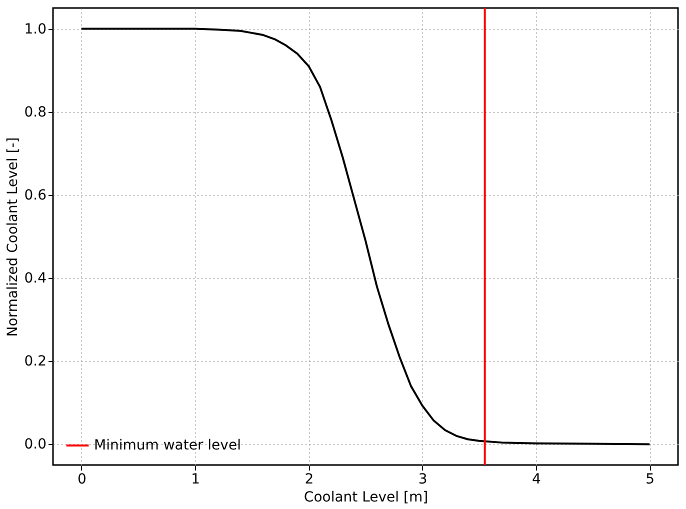 Image resolution: width=686 pixels, height=509 pixels. I want to click on y-tick-label: 0.2, so click(35, 362).